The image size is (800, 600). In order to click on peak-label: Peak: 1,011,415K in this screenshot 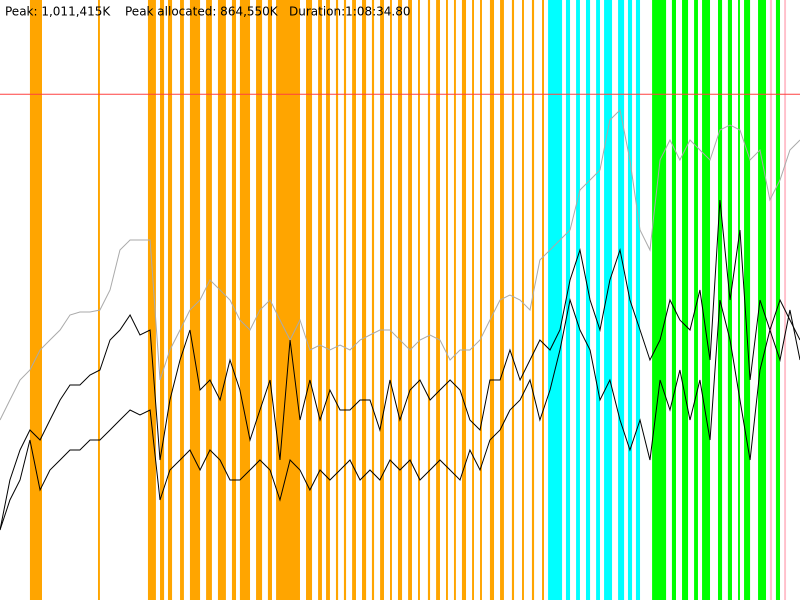, I will do `click(58, 12)`.